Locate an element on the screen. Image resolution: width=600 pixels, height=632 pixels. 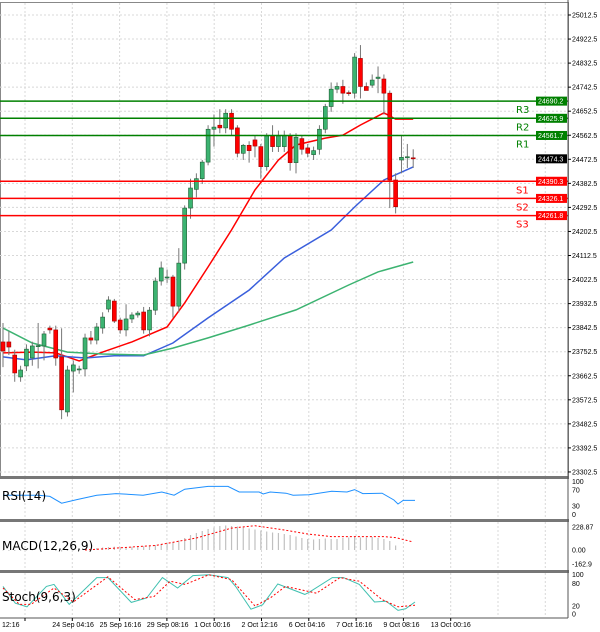
time-tick-label: 12:16 is located at coordinates (11, 625).